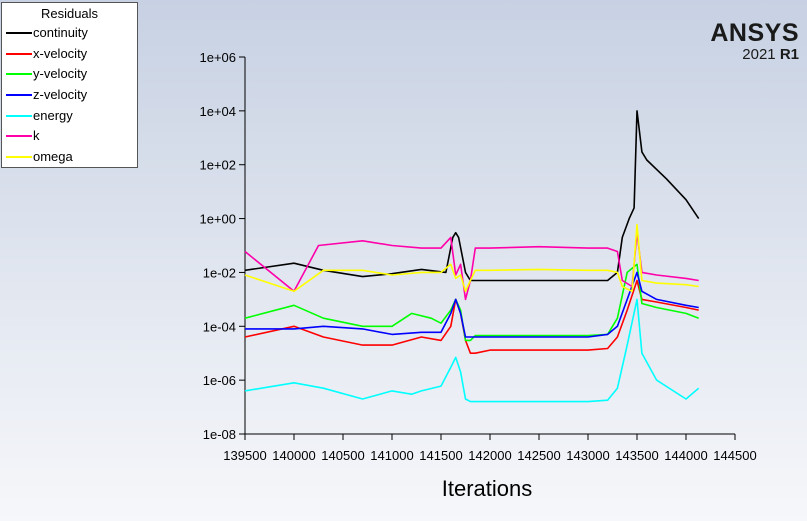 Image resolution: width=807 pixels, height=521 pixels. I want to click on series-line-x-velocity, so click(471, 317).